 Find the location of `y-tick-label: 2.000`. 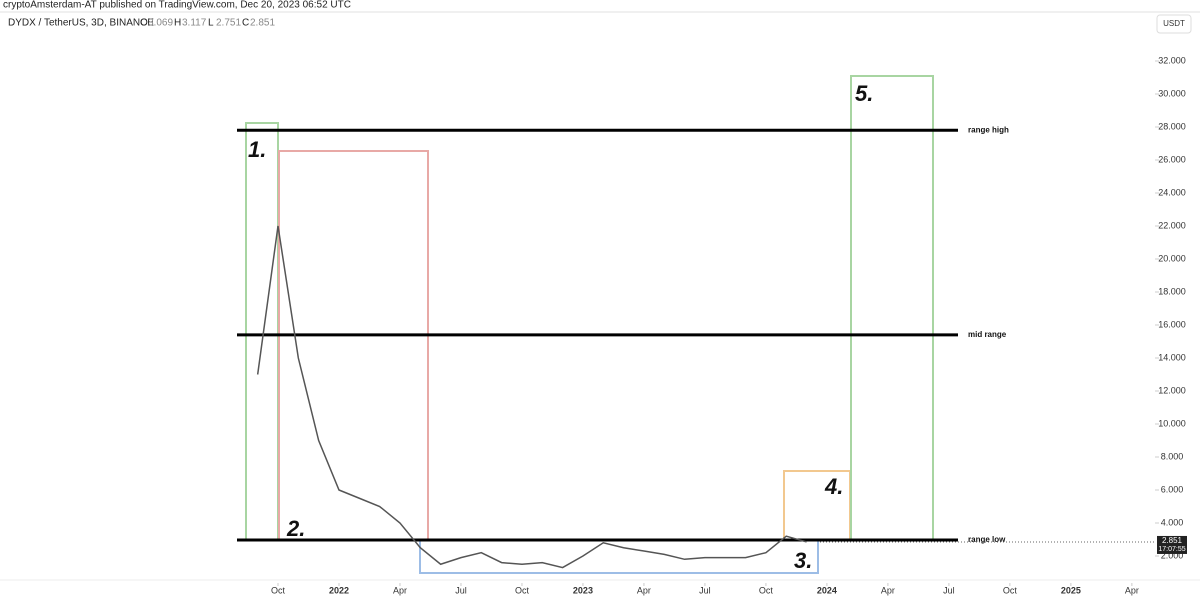

y-tick-label: 2.000 is located at coordinates (1172, 555).